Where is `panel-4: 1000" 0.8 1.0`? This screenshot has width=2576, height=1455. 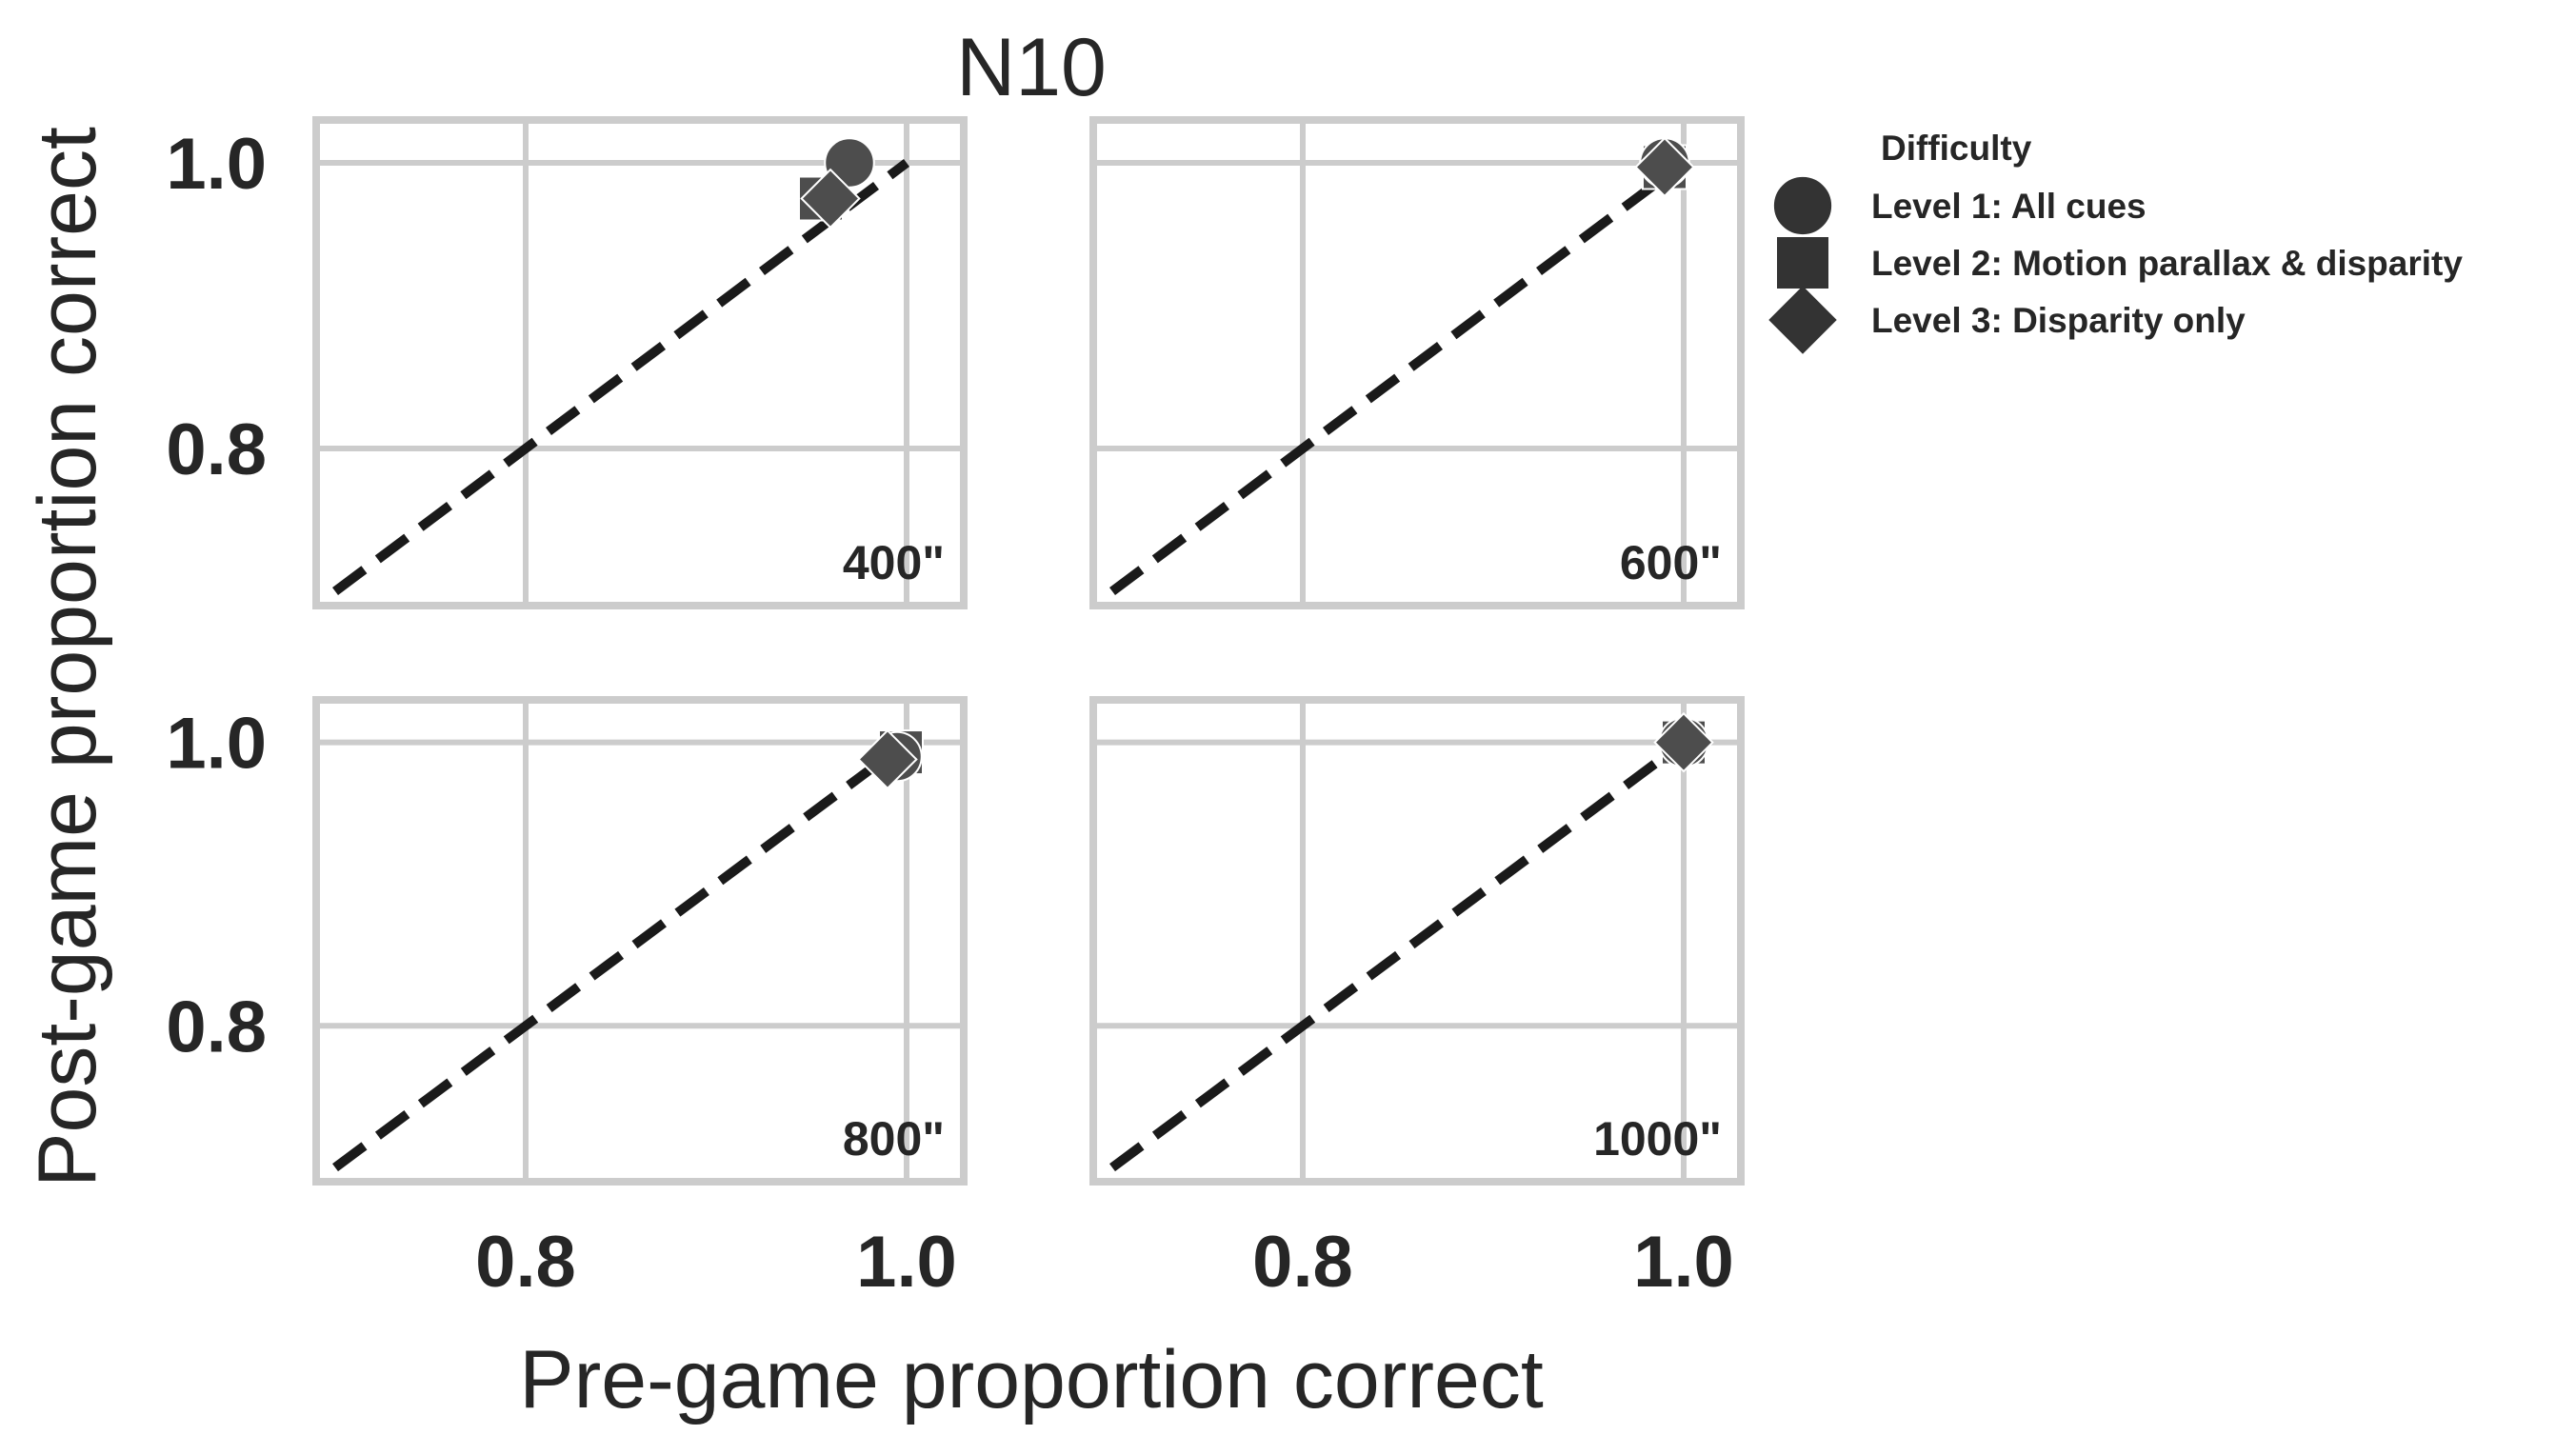 panel-4: 1000" 0.8 1.0 is located at coordinates (1417, 1000).